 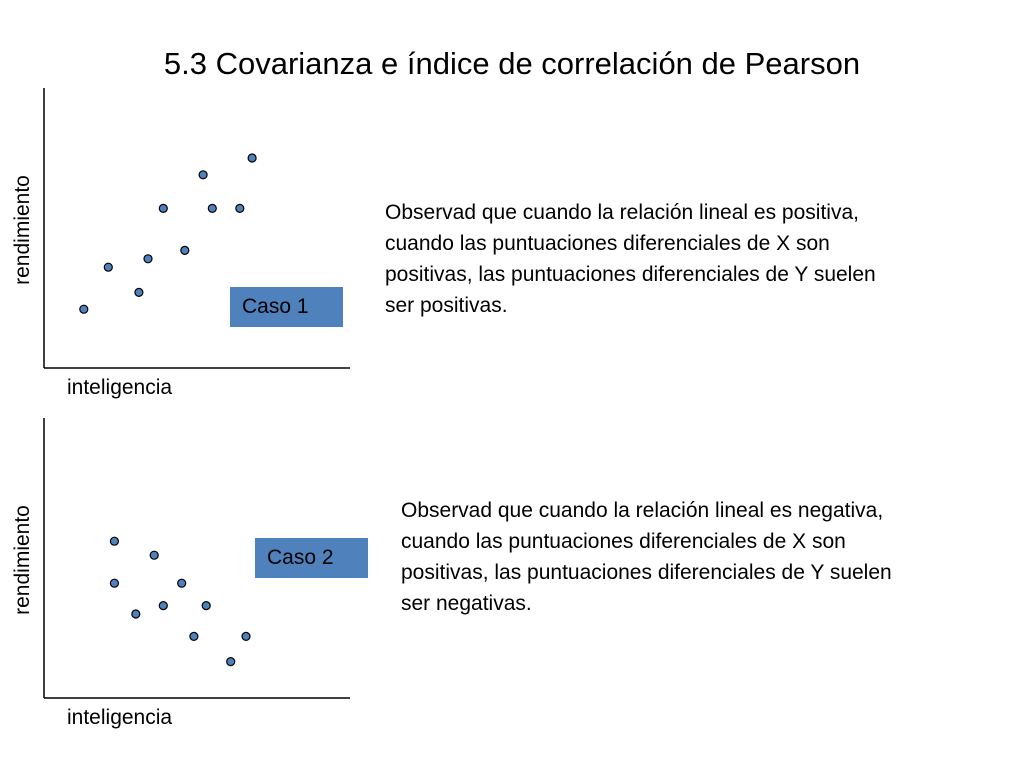 What do you see at coordinates (446, 305) in the screenshot?
I see `explanation-line: ser positivas.` at bounding box center [446, 305].